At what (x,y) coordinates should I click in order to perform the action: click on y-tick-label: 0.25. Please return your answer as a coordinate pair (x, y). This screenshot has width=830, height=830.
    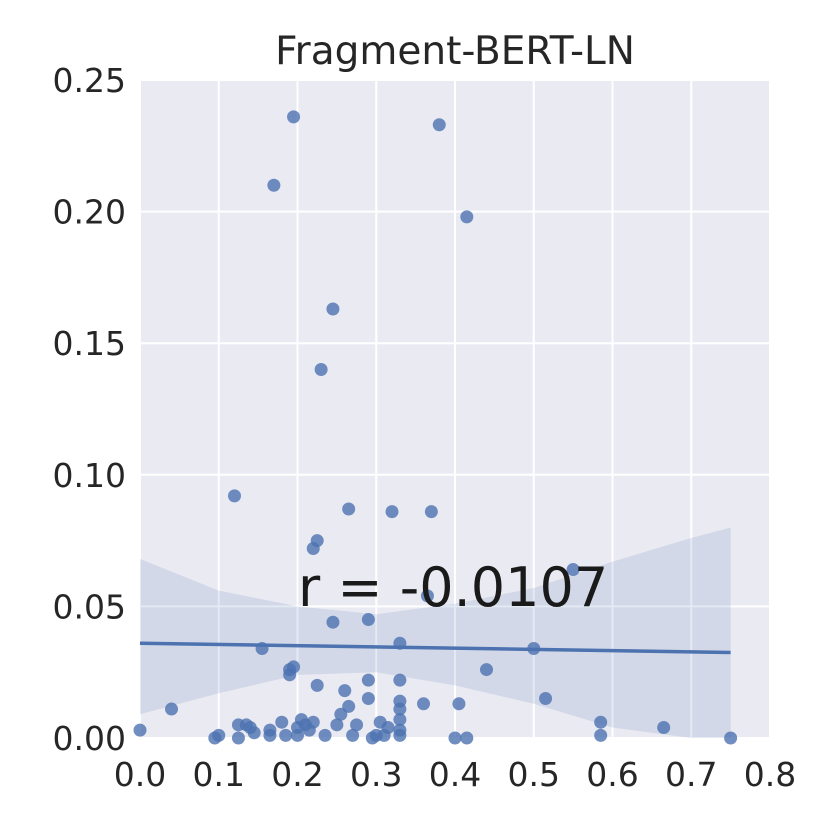
    Looking at the image, I should click on (89, 80).